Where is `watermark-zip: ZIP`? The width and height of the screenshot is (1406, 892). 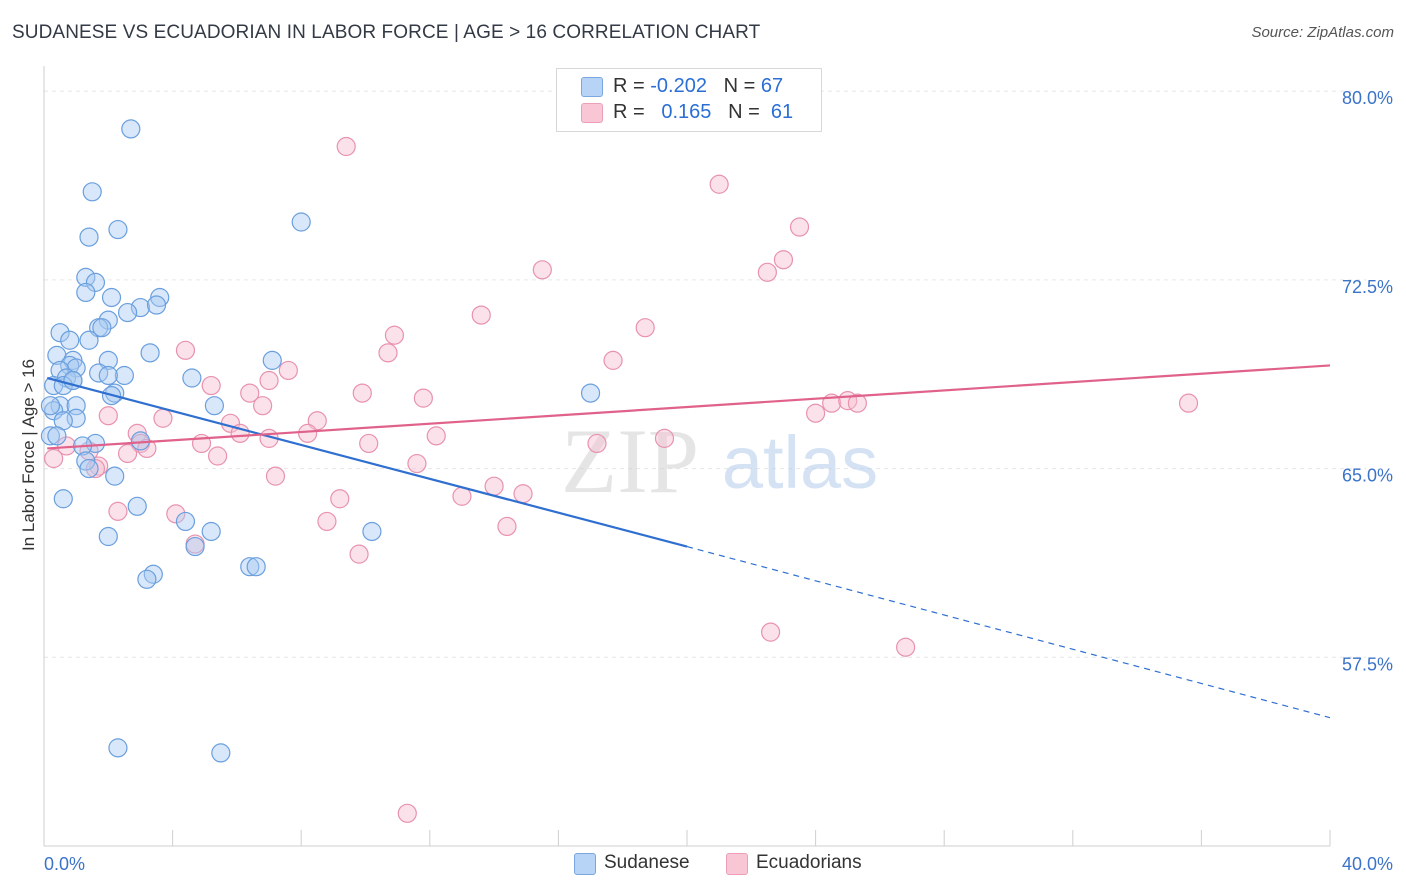 watermark-zip: ZIP is located at coordinates (630, 461).